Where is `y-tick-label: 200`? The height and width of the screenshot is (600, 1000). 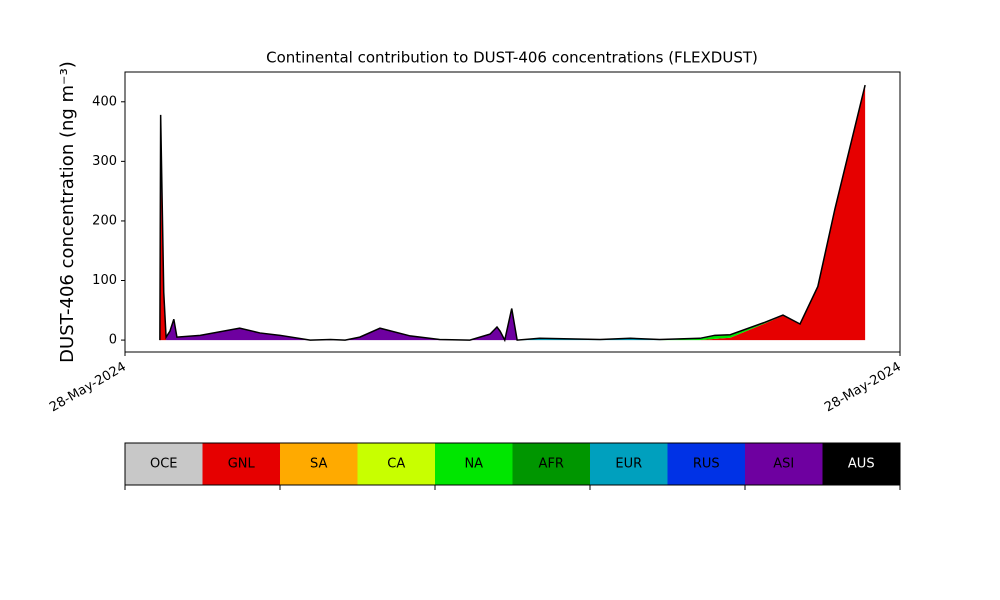
y-tick-label: 200 is located at coordinates (104, 220).